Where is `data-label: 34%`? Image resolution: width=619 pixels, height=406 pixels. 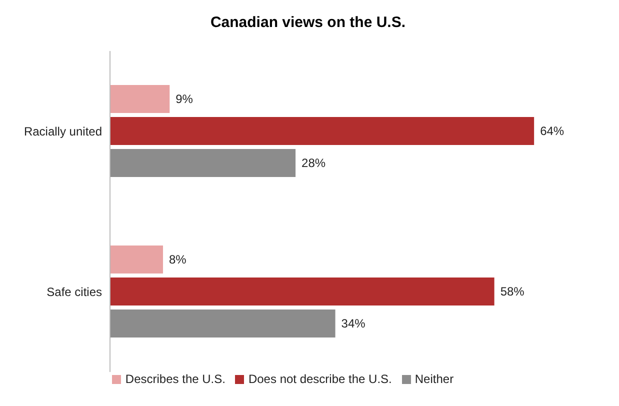
data-label: 34% is located at coordinates (353, 323).